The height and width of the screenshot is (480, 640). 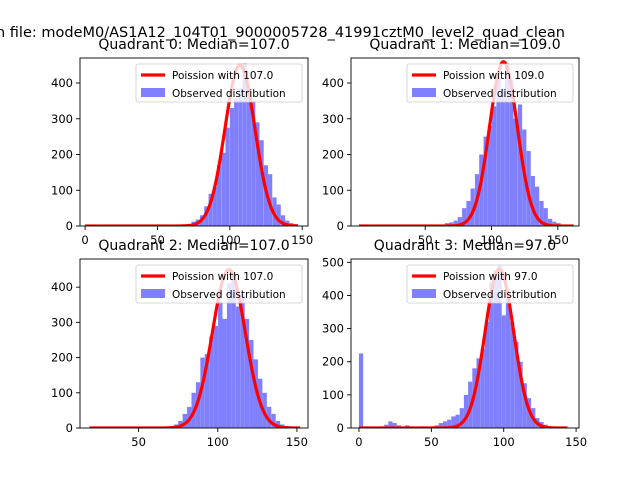 I want to click on legend-fit-label: Poission with 107.0, so click(x=222, y=76).